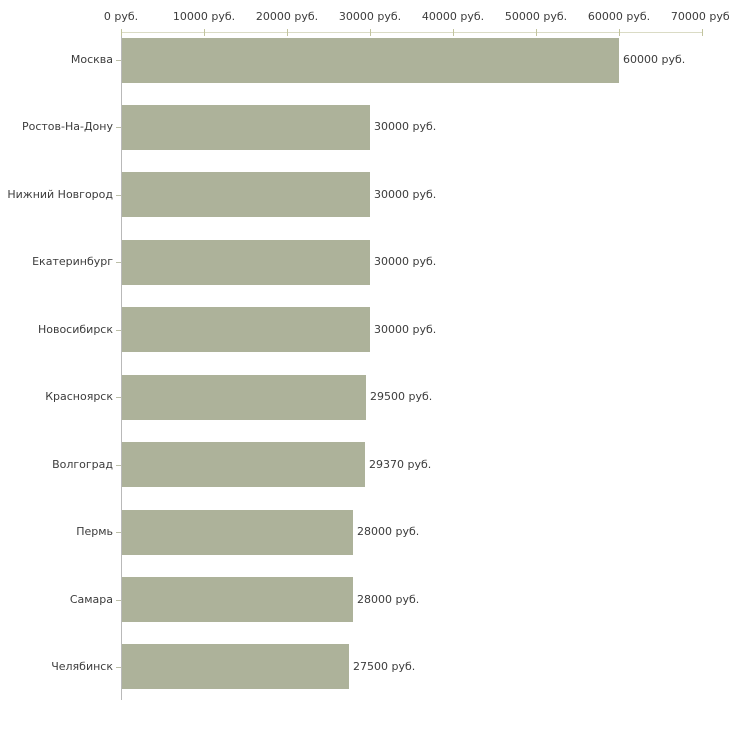 This screenshot has width=730, height=730. I want to click on value-label: 29500 руб., so click(401, 396).